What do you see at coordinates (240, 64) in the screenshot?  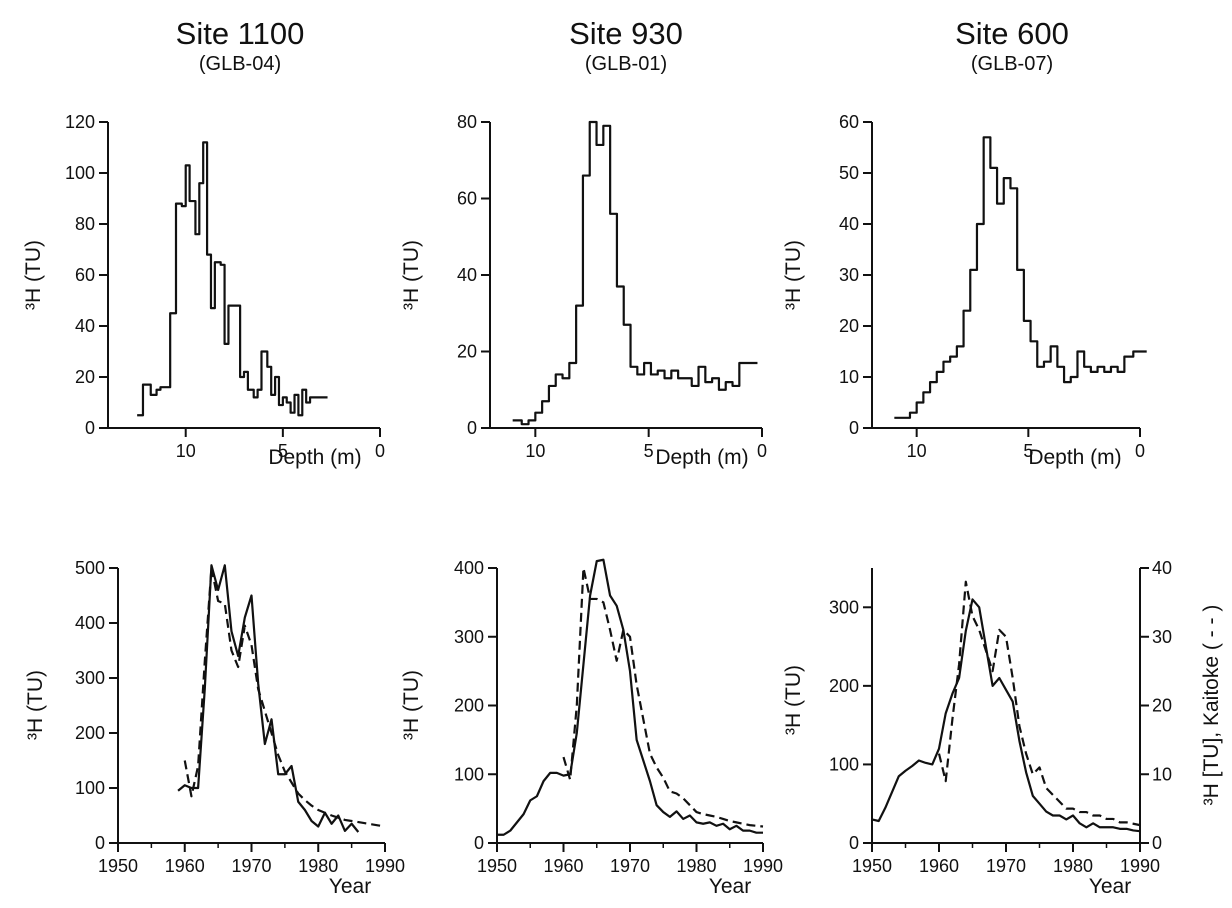 I see `site-subtitle-1100: (GLB-04)` at bounding box center [240, 64].